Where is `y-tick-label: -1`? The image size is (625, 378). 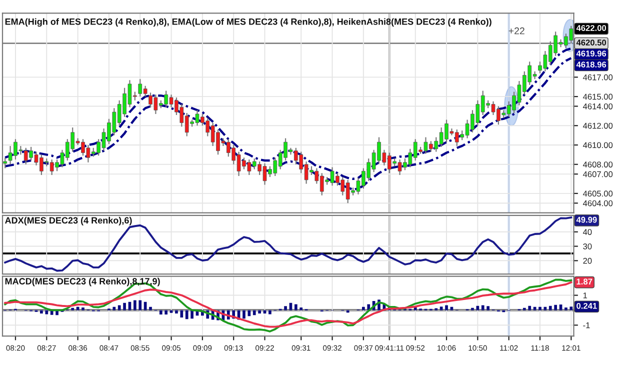 y-tick-label: -1 is located at coordinates (586, 325).